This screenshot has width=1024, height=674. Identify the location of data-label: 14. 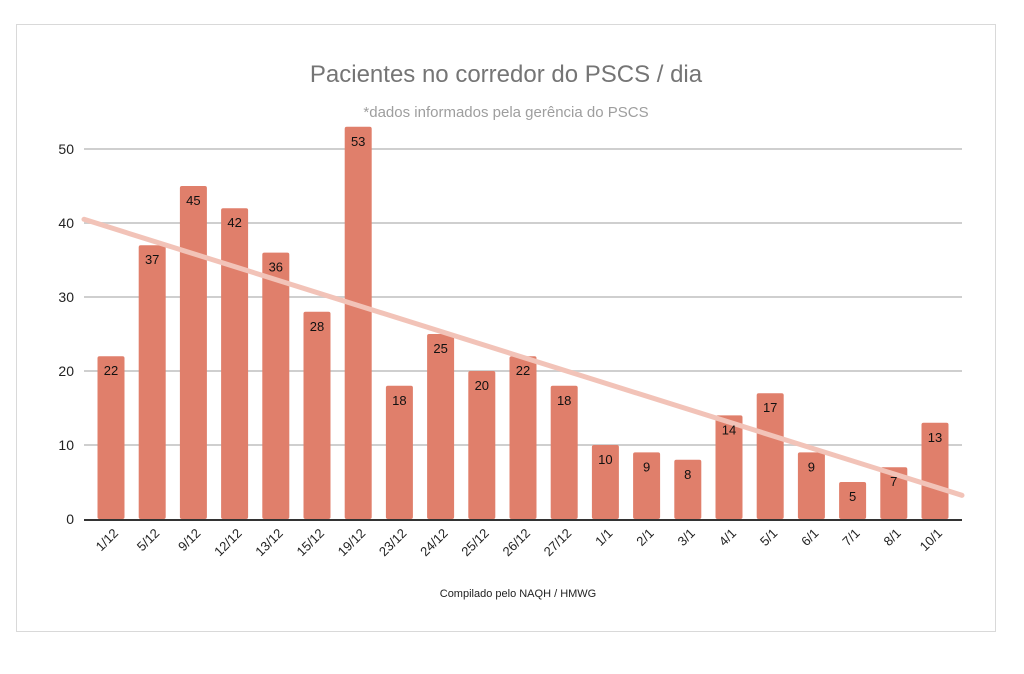
(729, 429).